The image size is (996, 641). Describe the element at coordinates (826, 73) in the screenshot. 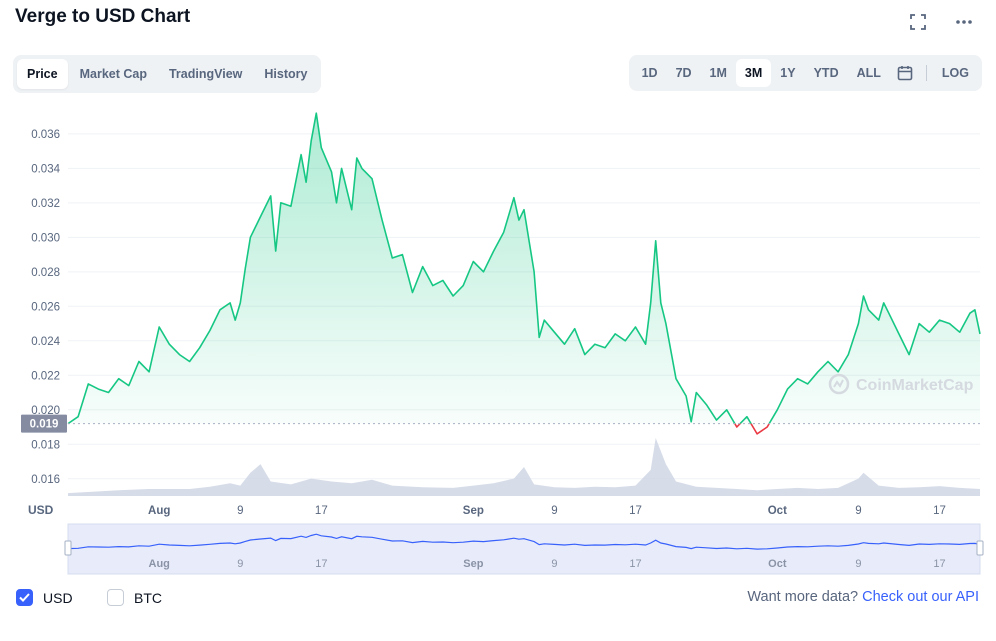

I see `range-ytd: YTD` at that location.